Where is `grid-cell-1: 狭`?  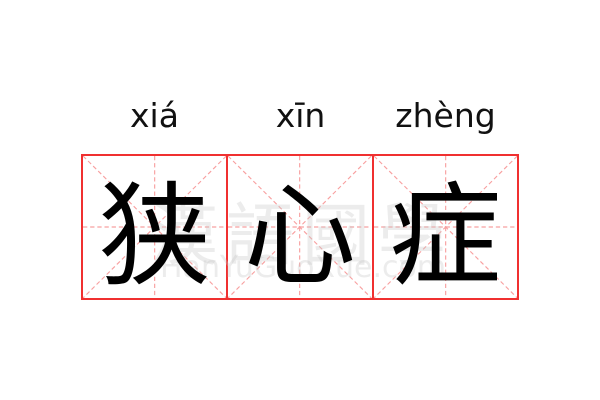 grid-cell-1: 狭 is located at coordinates (156, 229).